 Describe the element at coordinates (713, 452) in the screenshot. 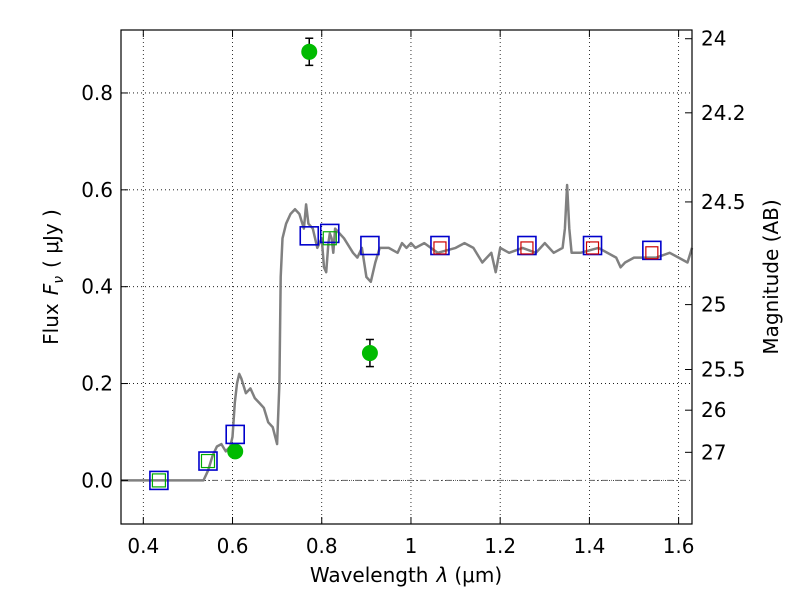

I see `y2-tick-label: 27` at that location.